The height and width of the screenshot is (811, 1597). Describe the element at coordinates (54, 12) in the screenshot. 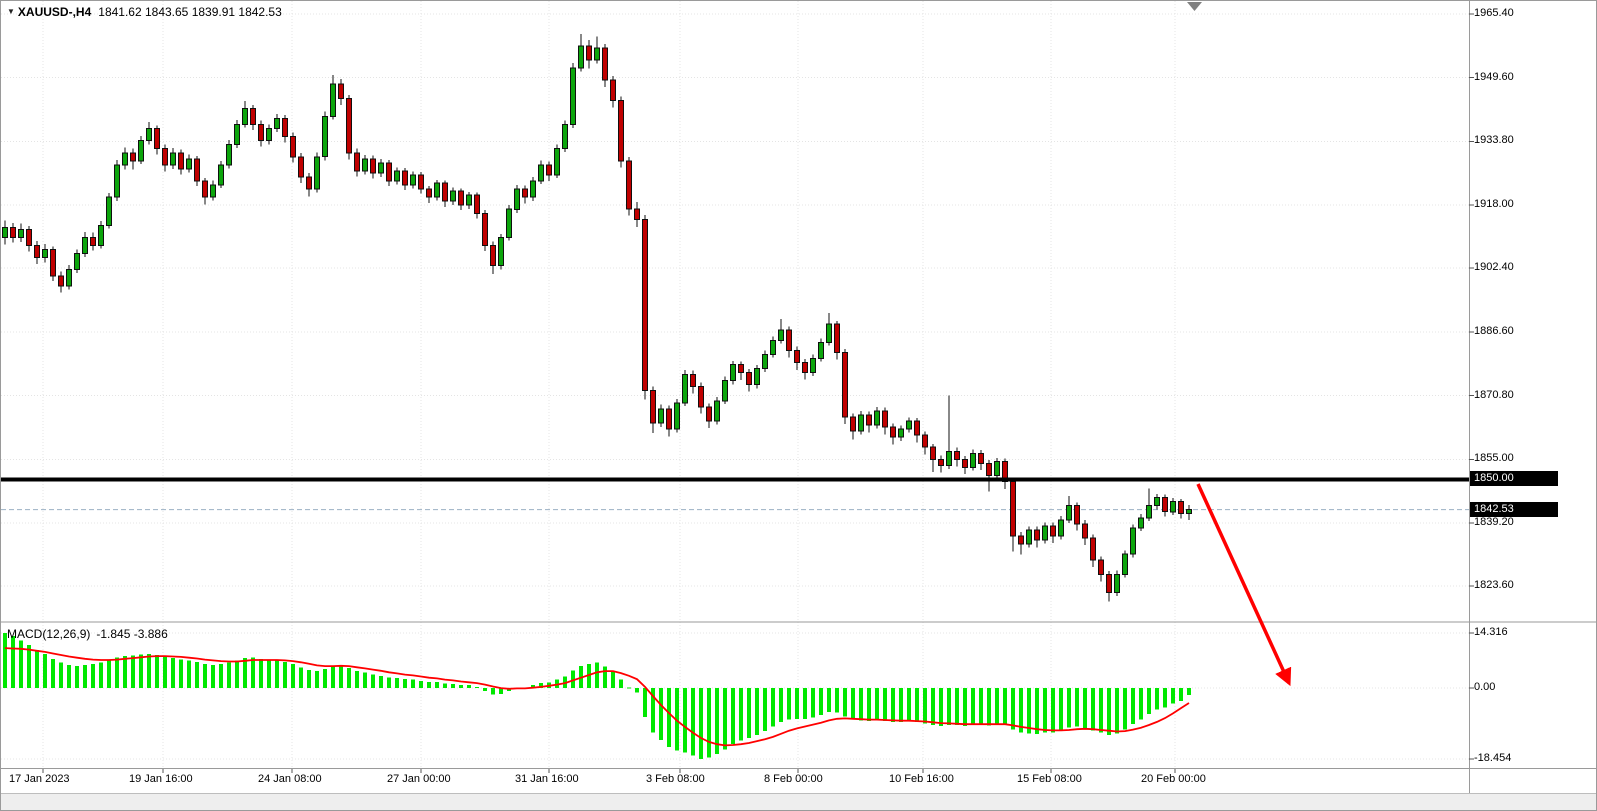

I see `symbol-timeframe-label: XAUUSD-,H4` at that location.